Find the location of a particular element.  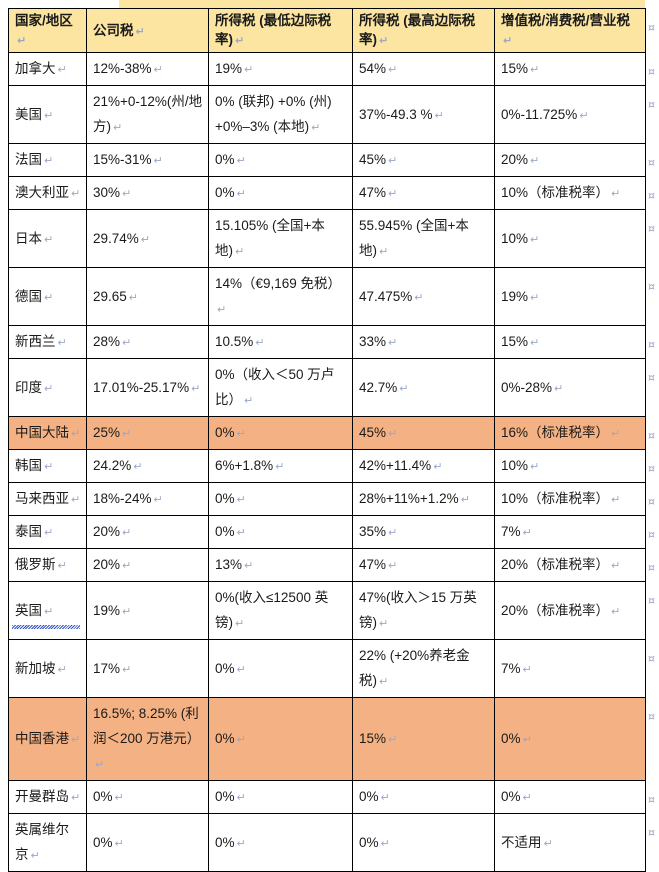

cell-income_max: 54% ↵ is located at coordinates (423, 69).